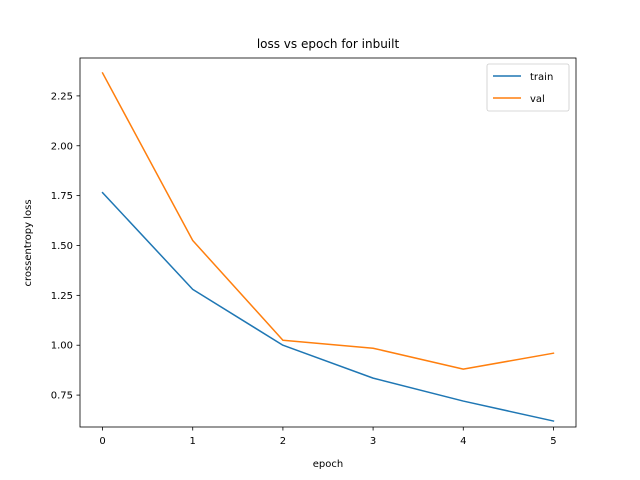 The width and height of the screenshot is (640, 480). I want to click on y-tick-label: 2.25, so click(62, 96).